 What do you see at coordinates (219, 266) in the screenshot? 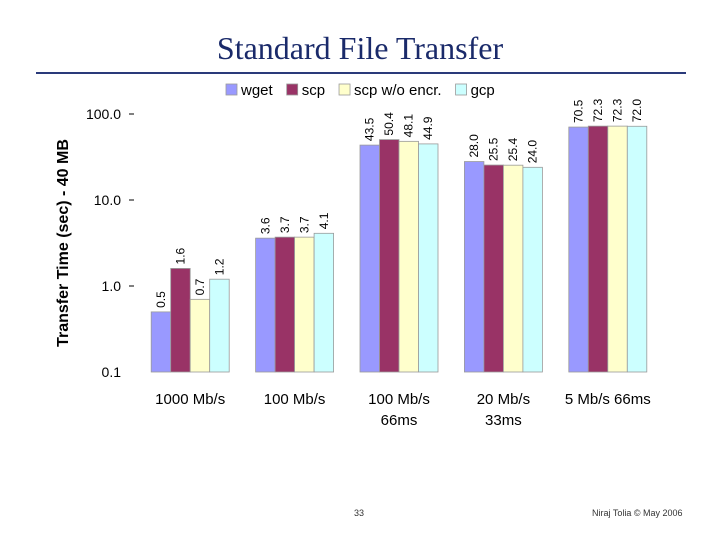
I see `data-label: 1.2` at bounding box center [219, 266].